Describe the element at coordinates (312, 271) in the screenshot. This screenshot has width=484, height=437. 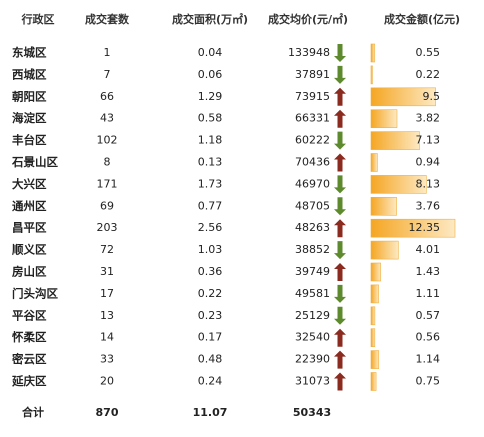
I see `price: 39749` at that location.